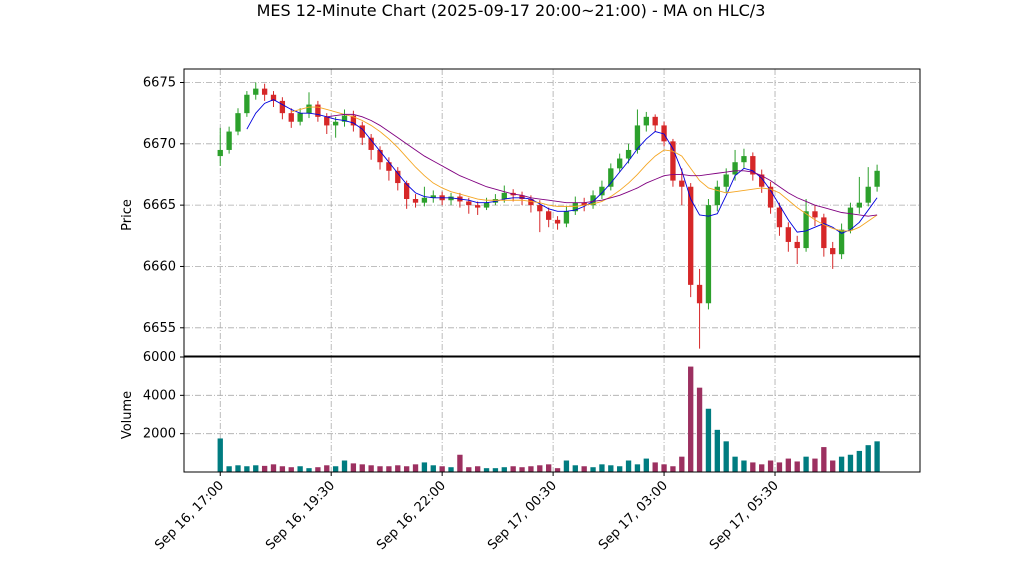  What do you see at coordinates (127, 415) in the screenshot?
I see `volume-axis-label: Volume` at bounding box center [127, 415].